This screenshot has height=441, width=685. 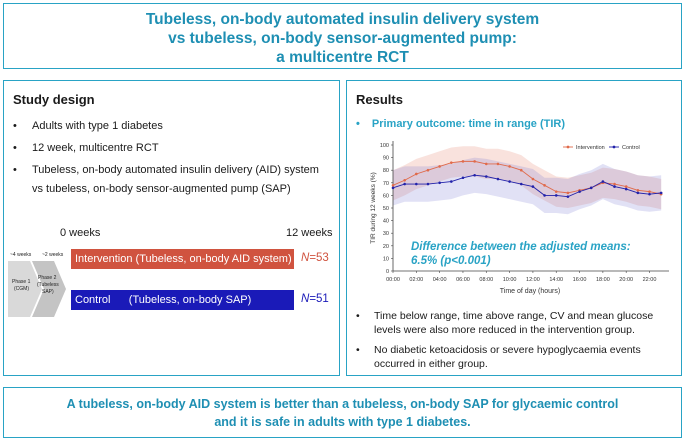 What do you see at coordinates (416, 280) in the screenshot?
I see `x-tick-label: 02:00` at bounding box center [416, 280].